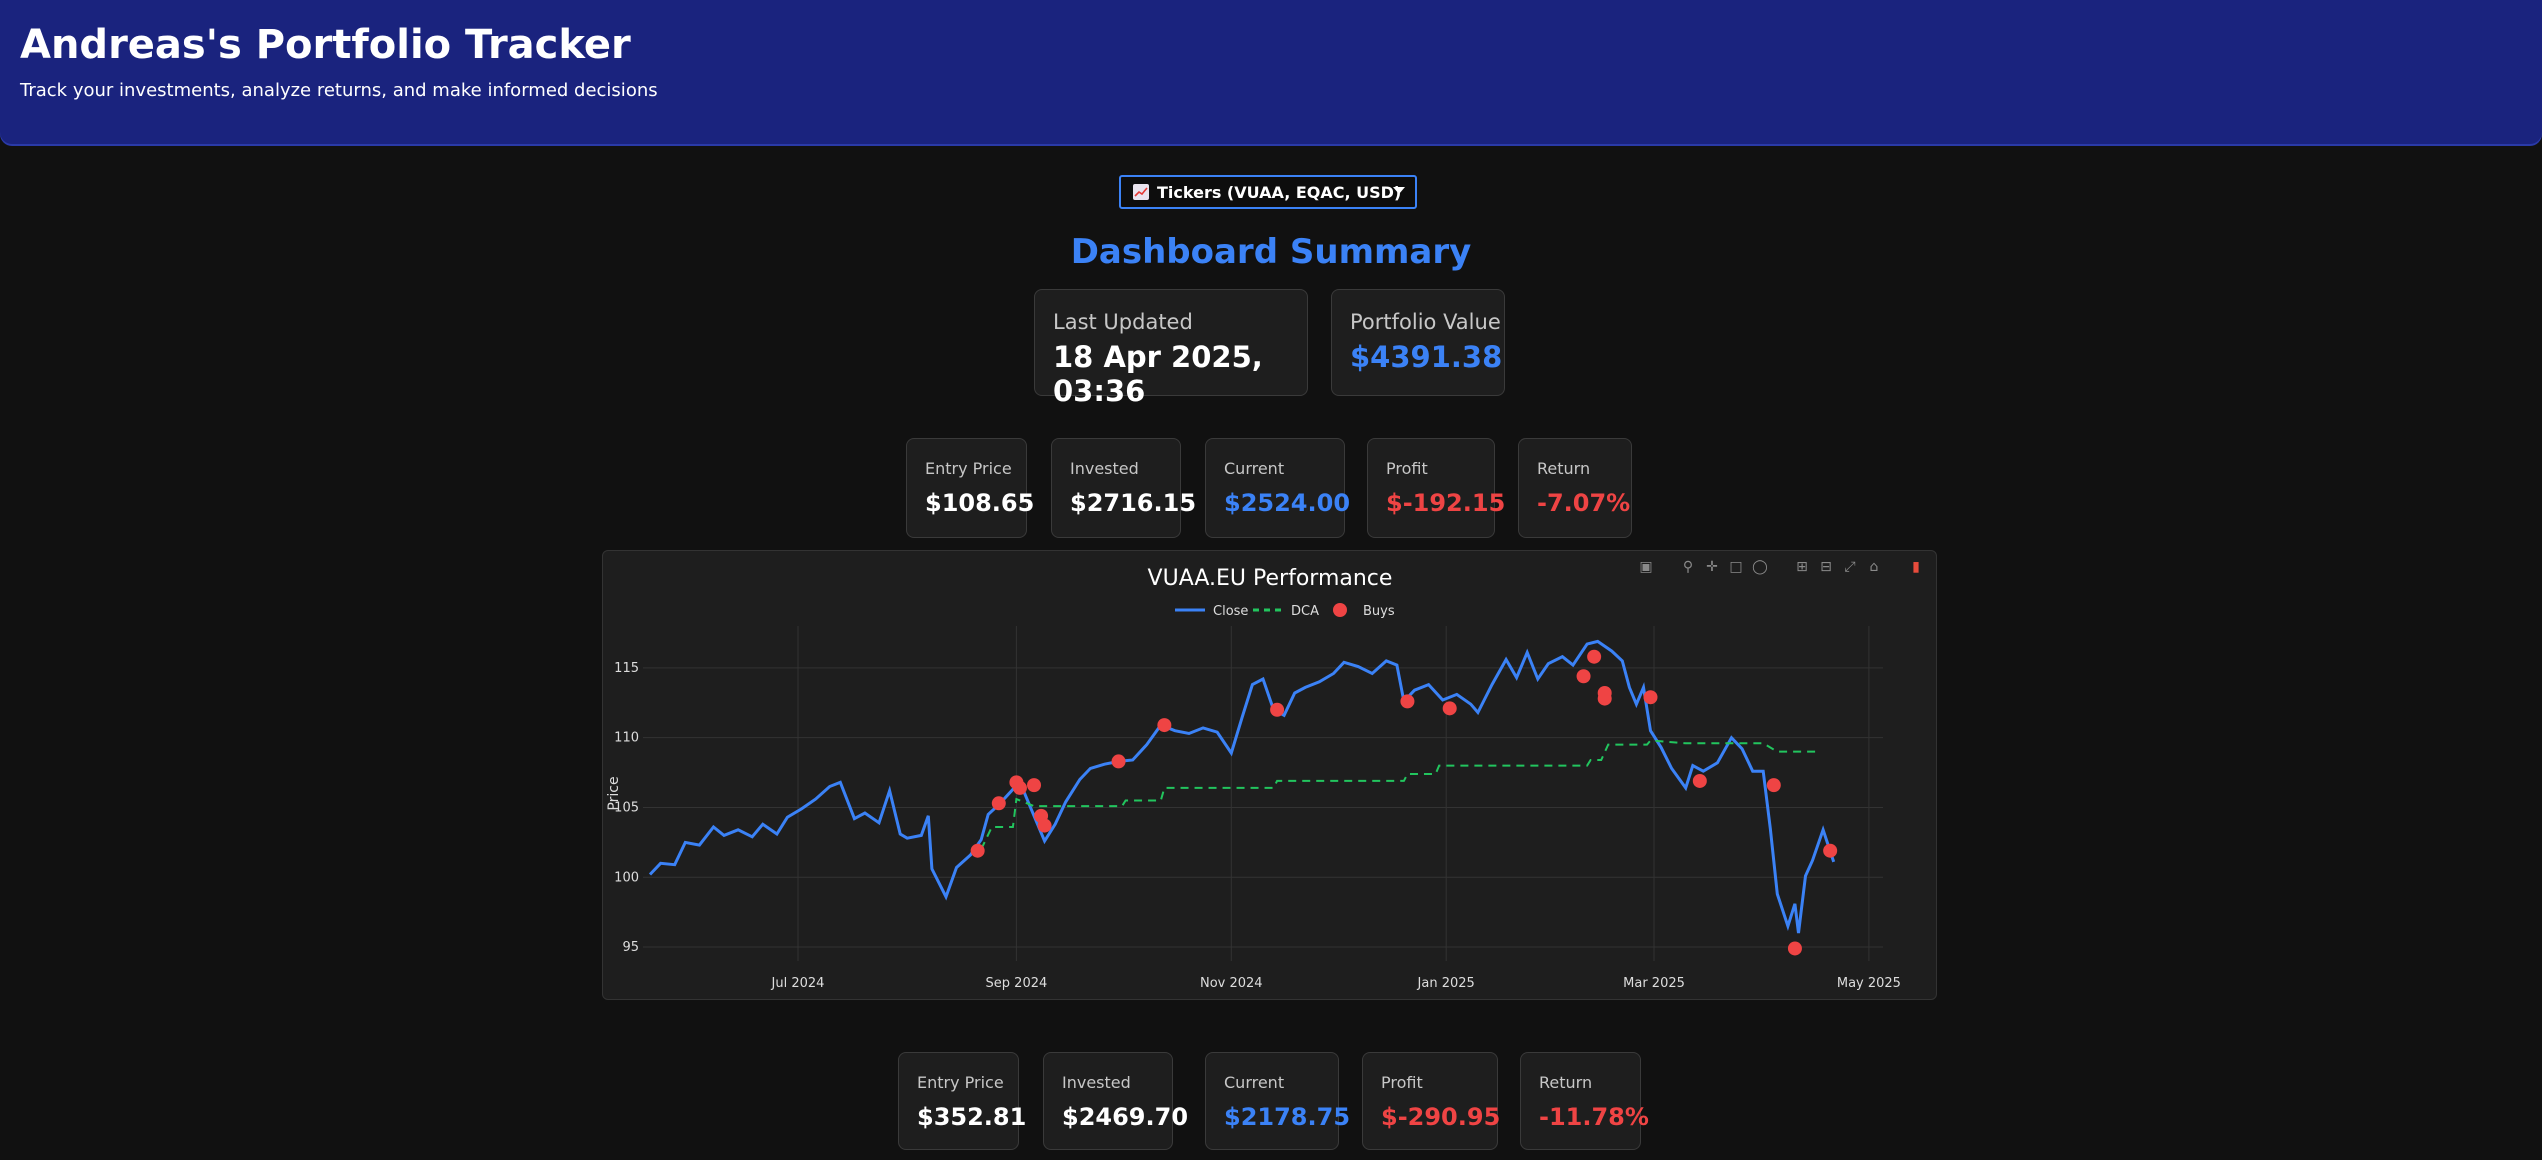 The width and height of the screenshot is (2542, 1160). Describe the element at coordinates (1400, 794) in the screenshot. I see `dca-series-line` at that location.